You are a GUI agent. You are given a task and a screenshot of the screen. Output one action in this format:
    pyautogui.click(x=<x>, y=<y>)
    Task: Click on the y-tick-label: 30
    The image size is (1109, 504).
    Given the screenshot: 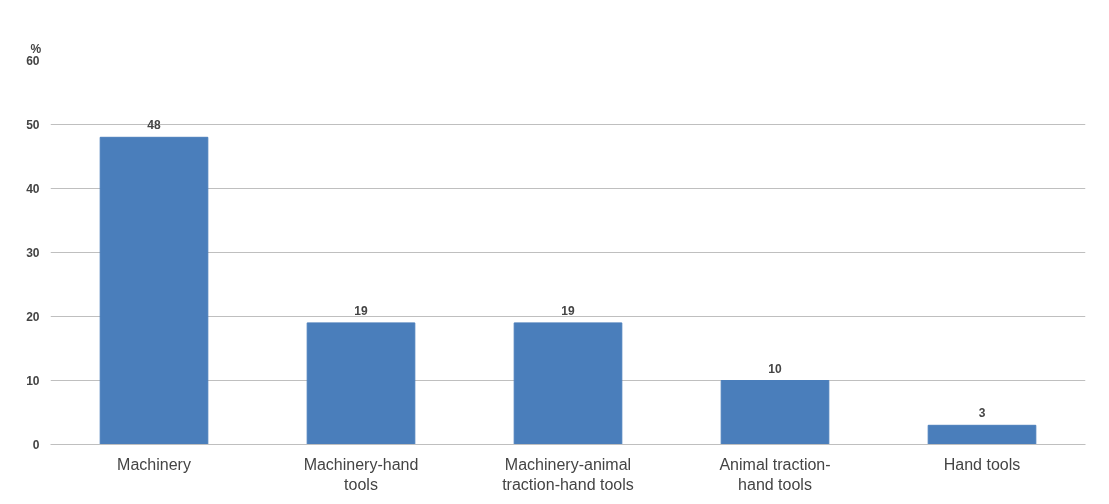 What is the action you would take?
    pyautogui.click(x=33, y=253)
    